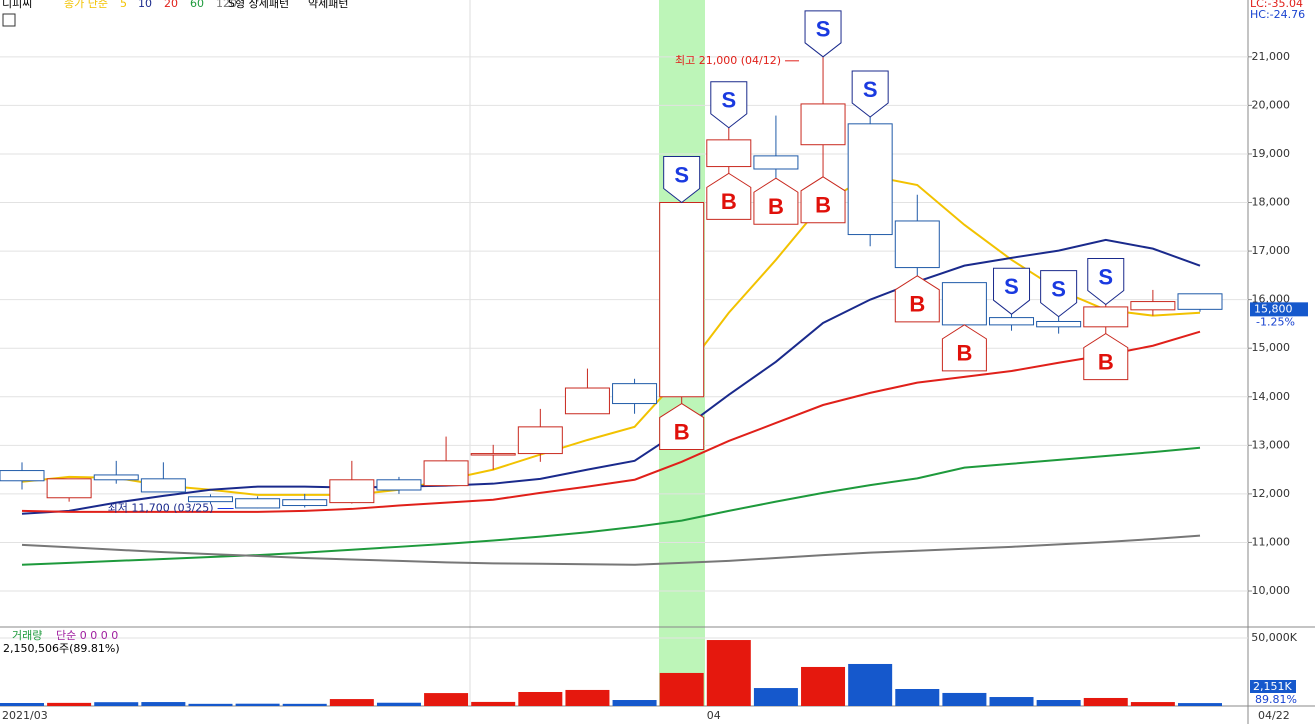 The width and height of the screenshot is (1315, 724). What do you see at coordinates (1271, 590) in the screenshot?
I see `y-tick-label: 10,000` at bounding box center [1271, 590].